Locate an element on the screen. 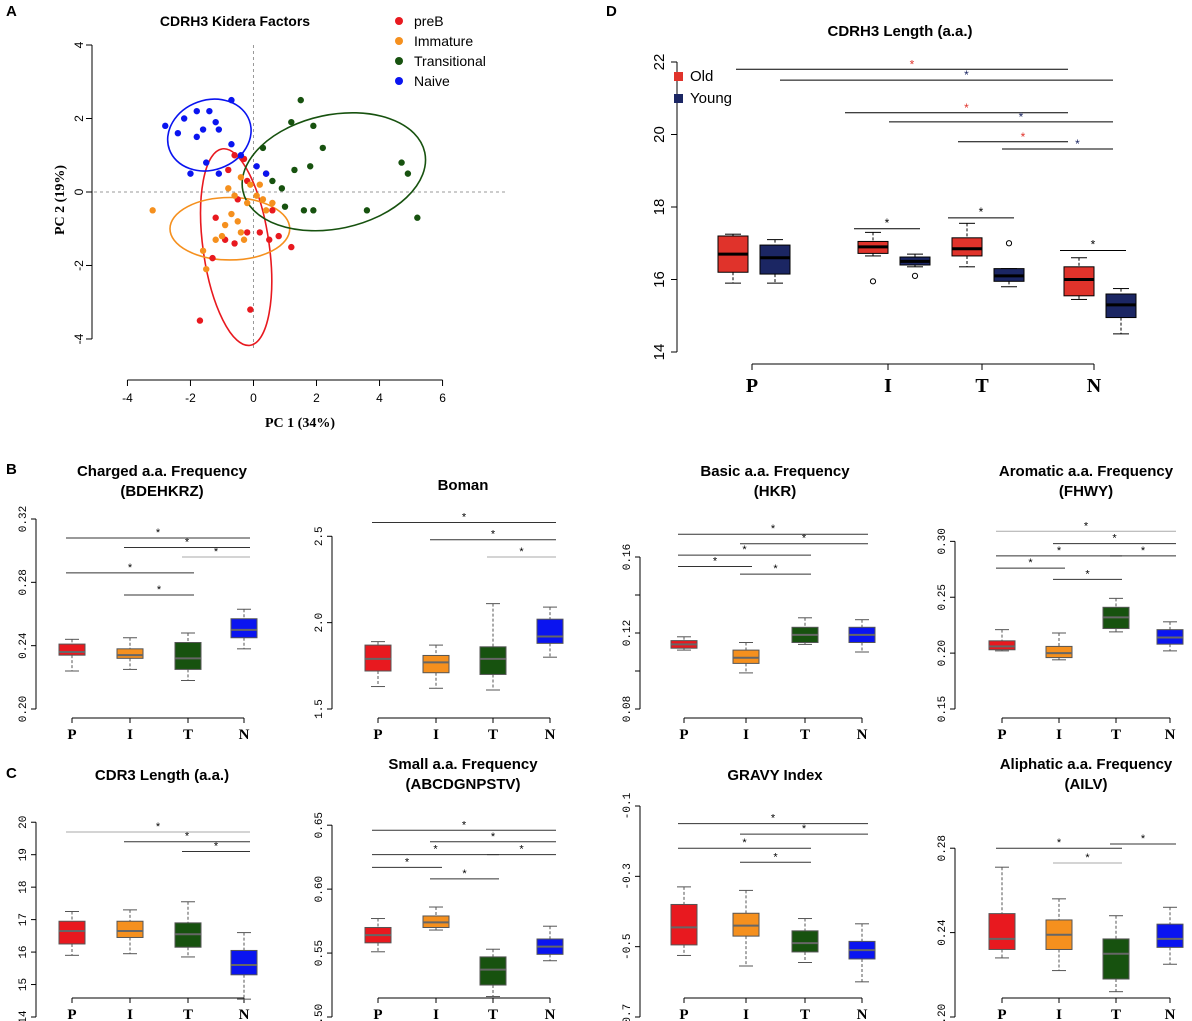 This screenshot has width=1192, height=1021. panel-b-boman: Boman 1.5 2.0 2.5 P I T N * * * is located at coordinates (439, 610).